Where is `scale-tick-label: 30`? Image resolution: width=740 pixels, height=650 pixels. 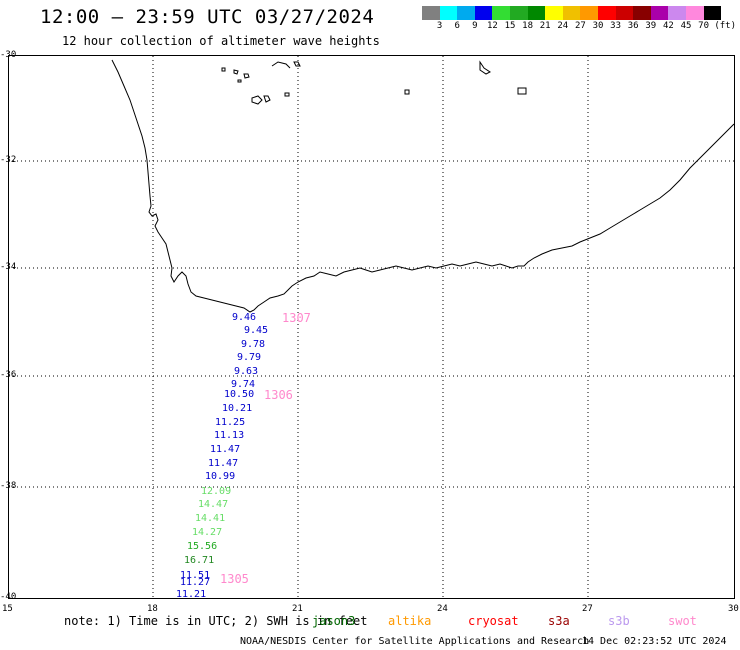
scale-tick-label: 30 is located at coordinates (598, 26).